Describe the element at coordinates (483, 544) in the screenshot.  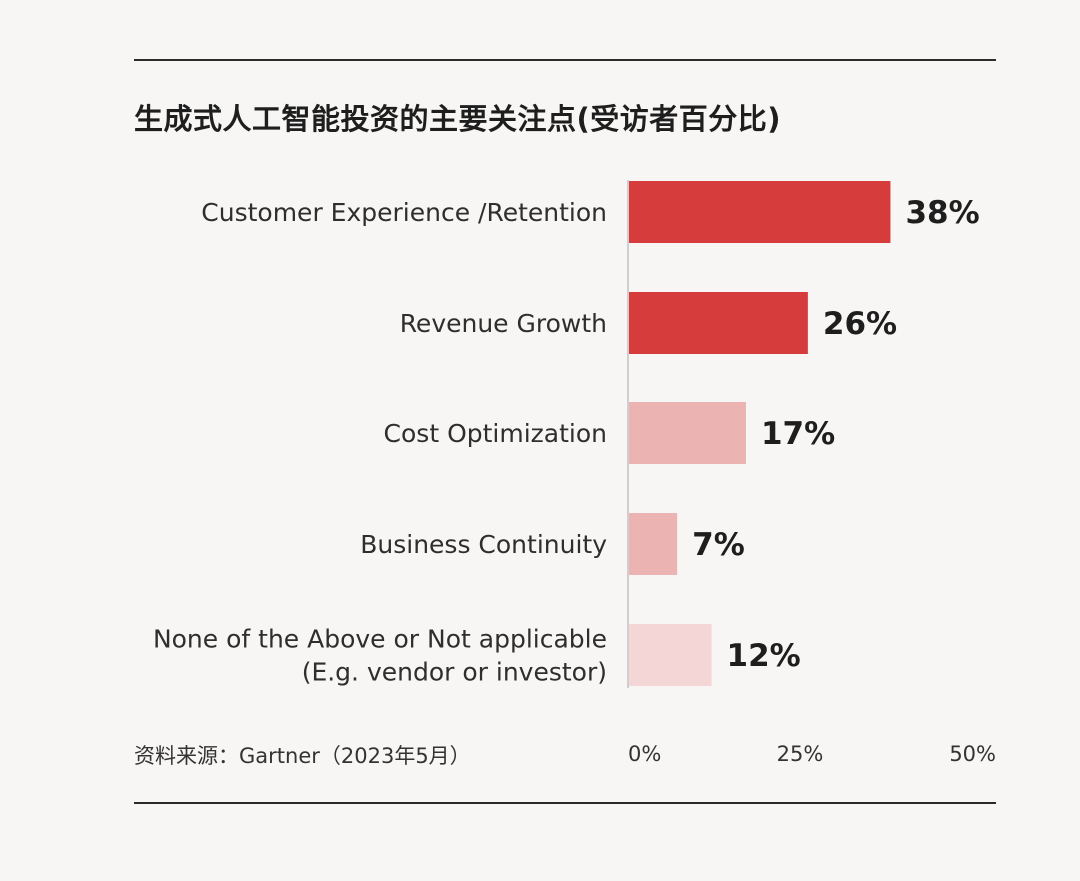
I see `category-label-4: Business Continuity` at that location.